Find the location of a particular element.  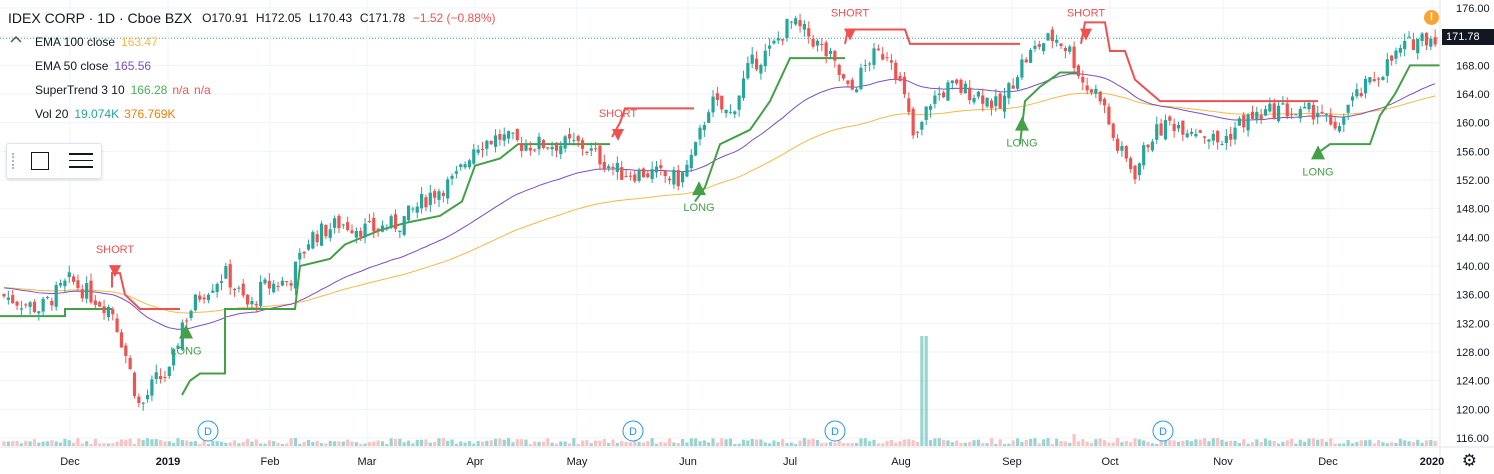

dividend-circle is located at coordinates (835, 431).